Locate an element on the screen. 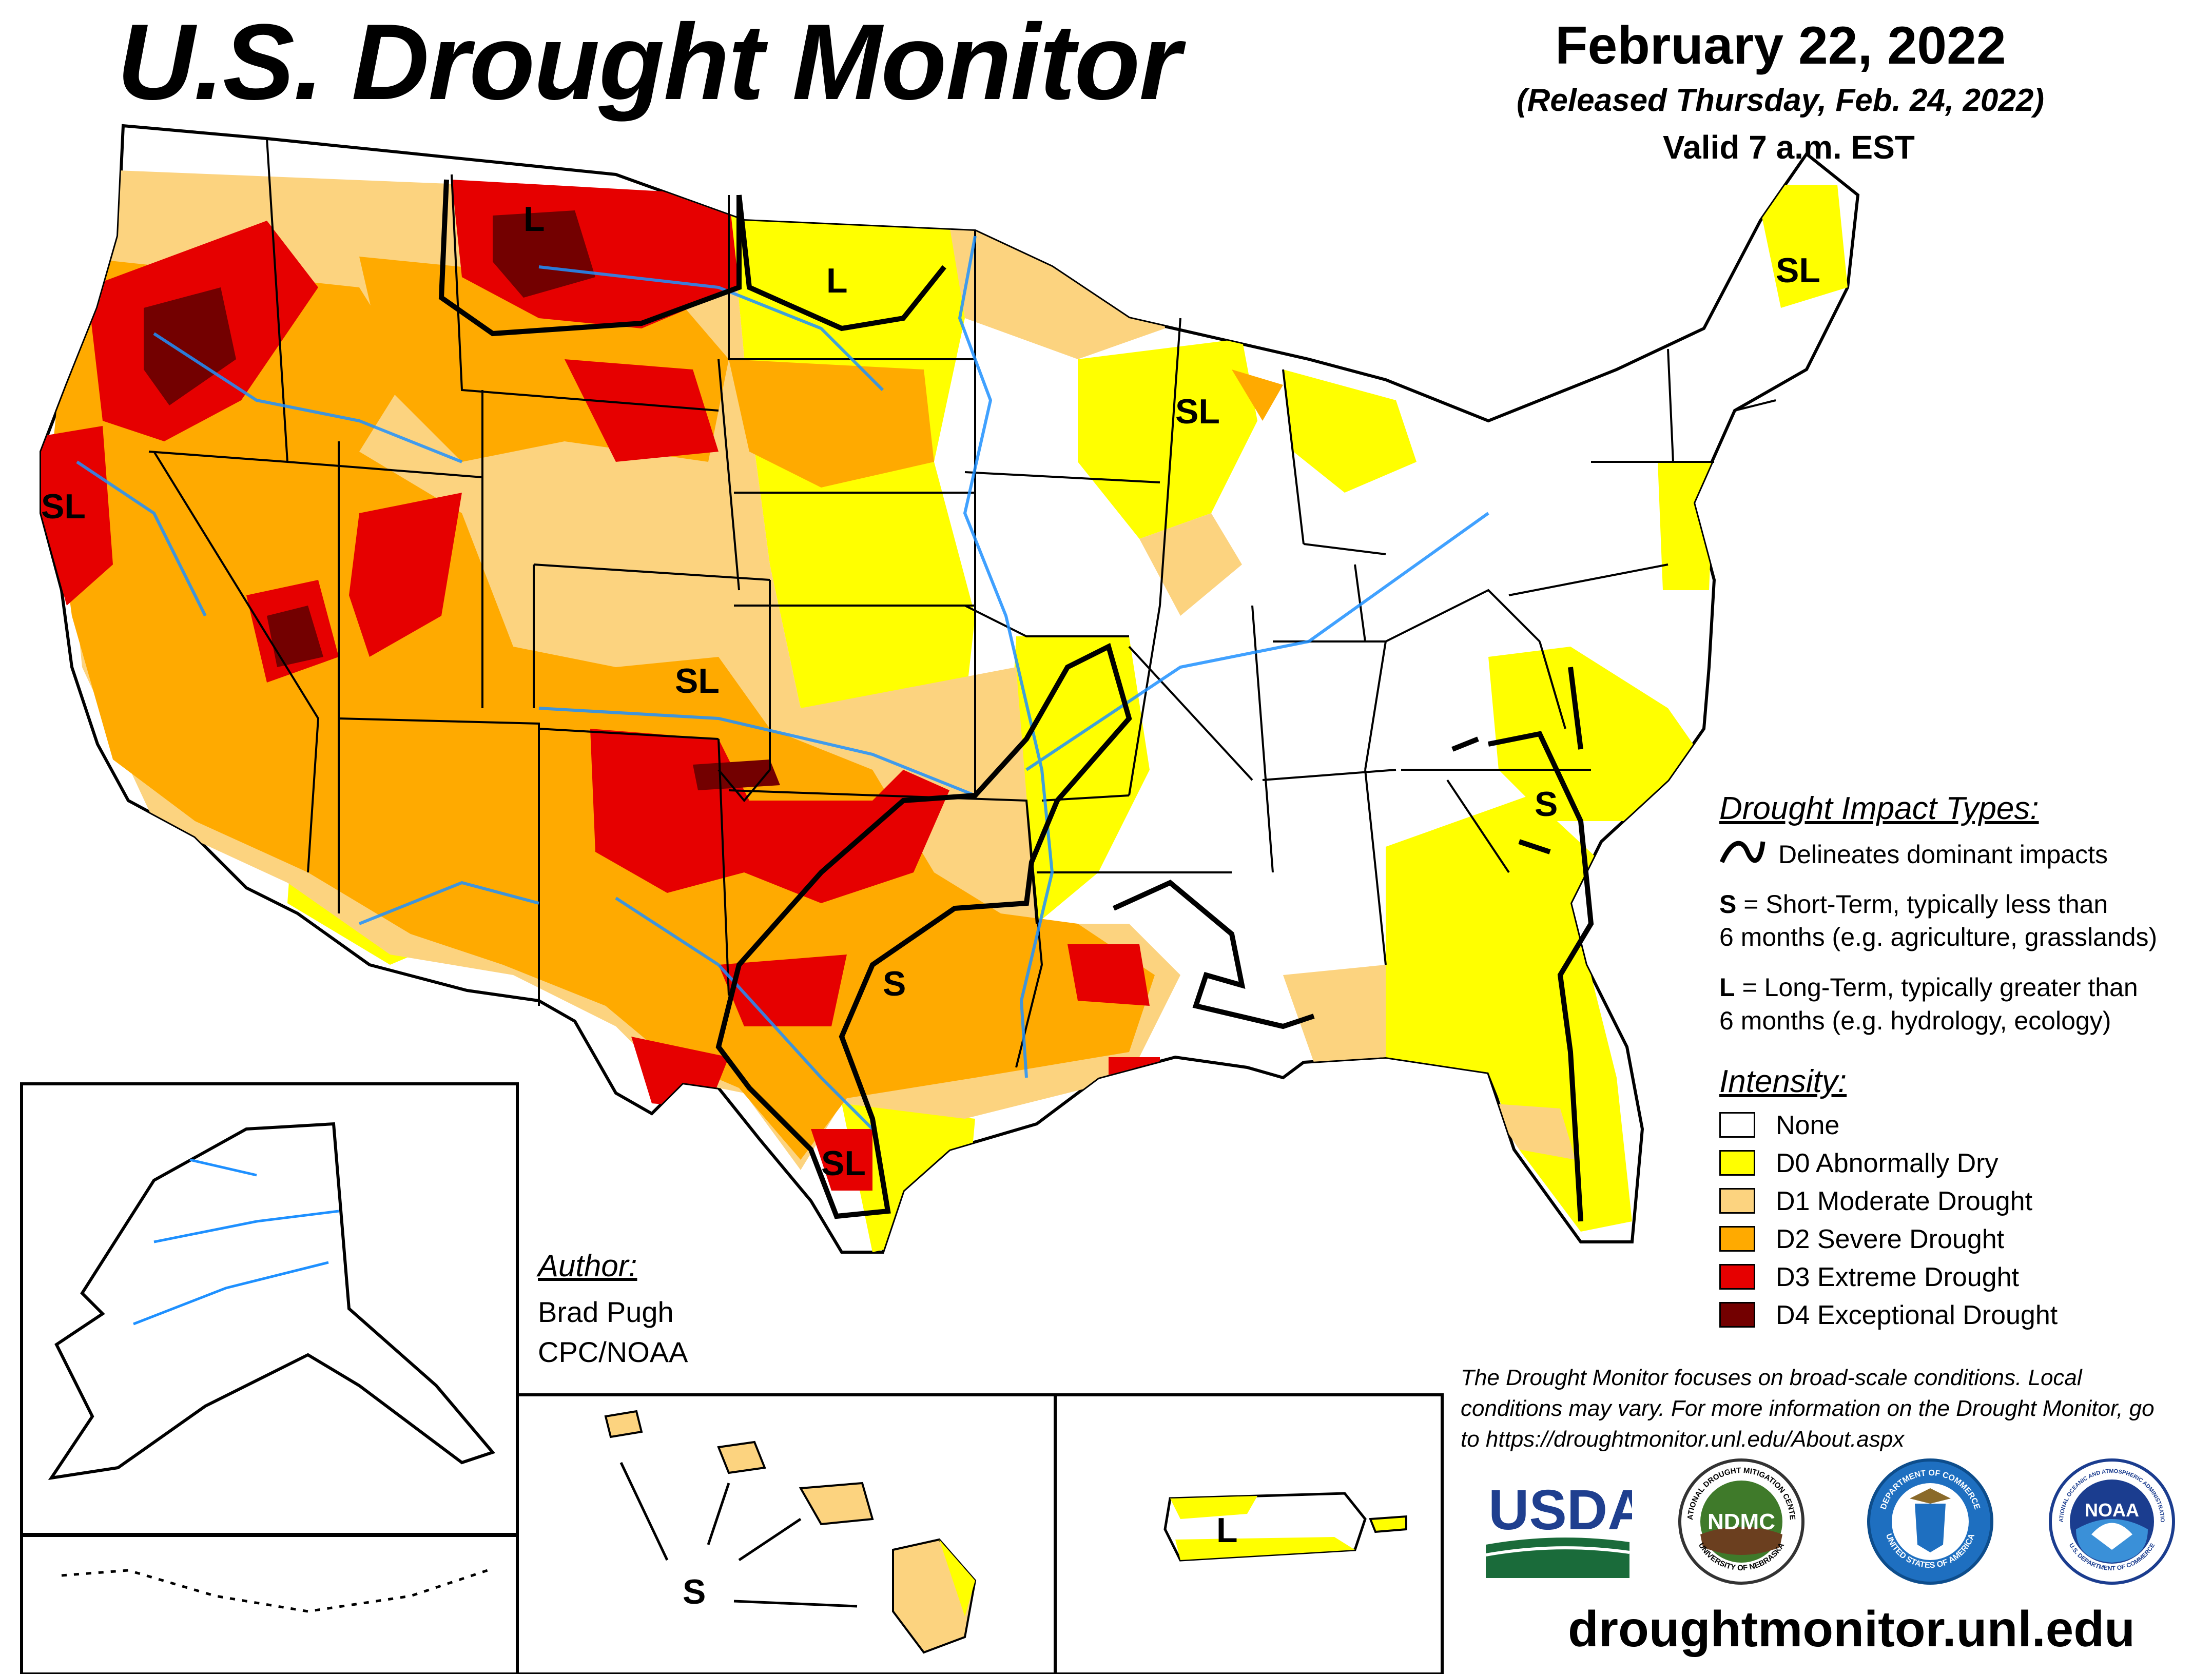  intensity-label: D2 Severe Drought is located at coordinates (1890, 1239).